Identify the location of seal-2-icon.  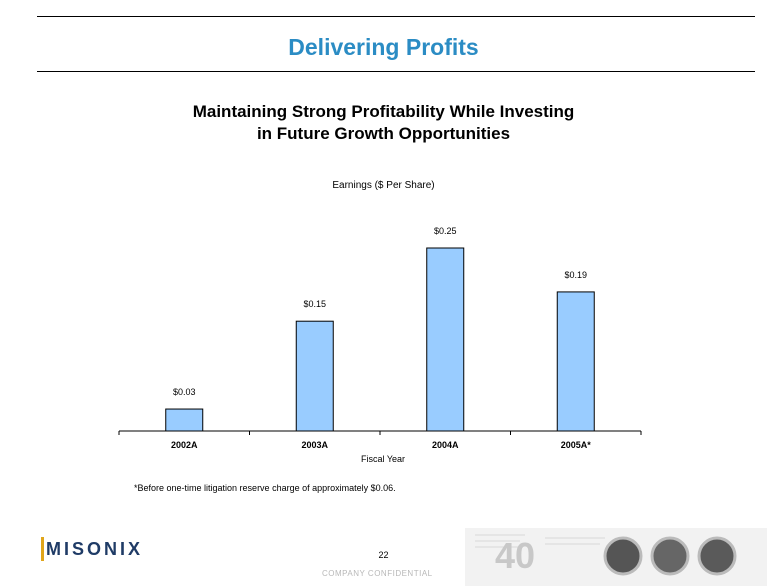
(670, 556).